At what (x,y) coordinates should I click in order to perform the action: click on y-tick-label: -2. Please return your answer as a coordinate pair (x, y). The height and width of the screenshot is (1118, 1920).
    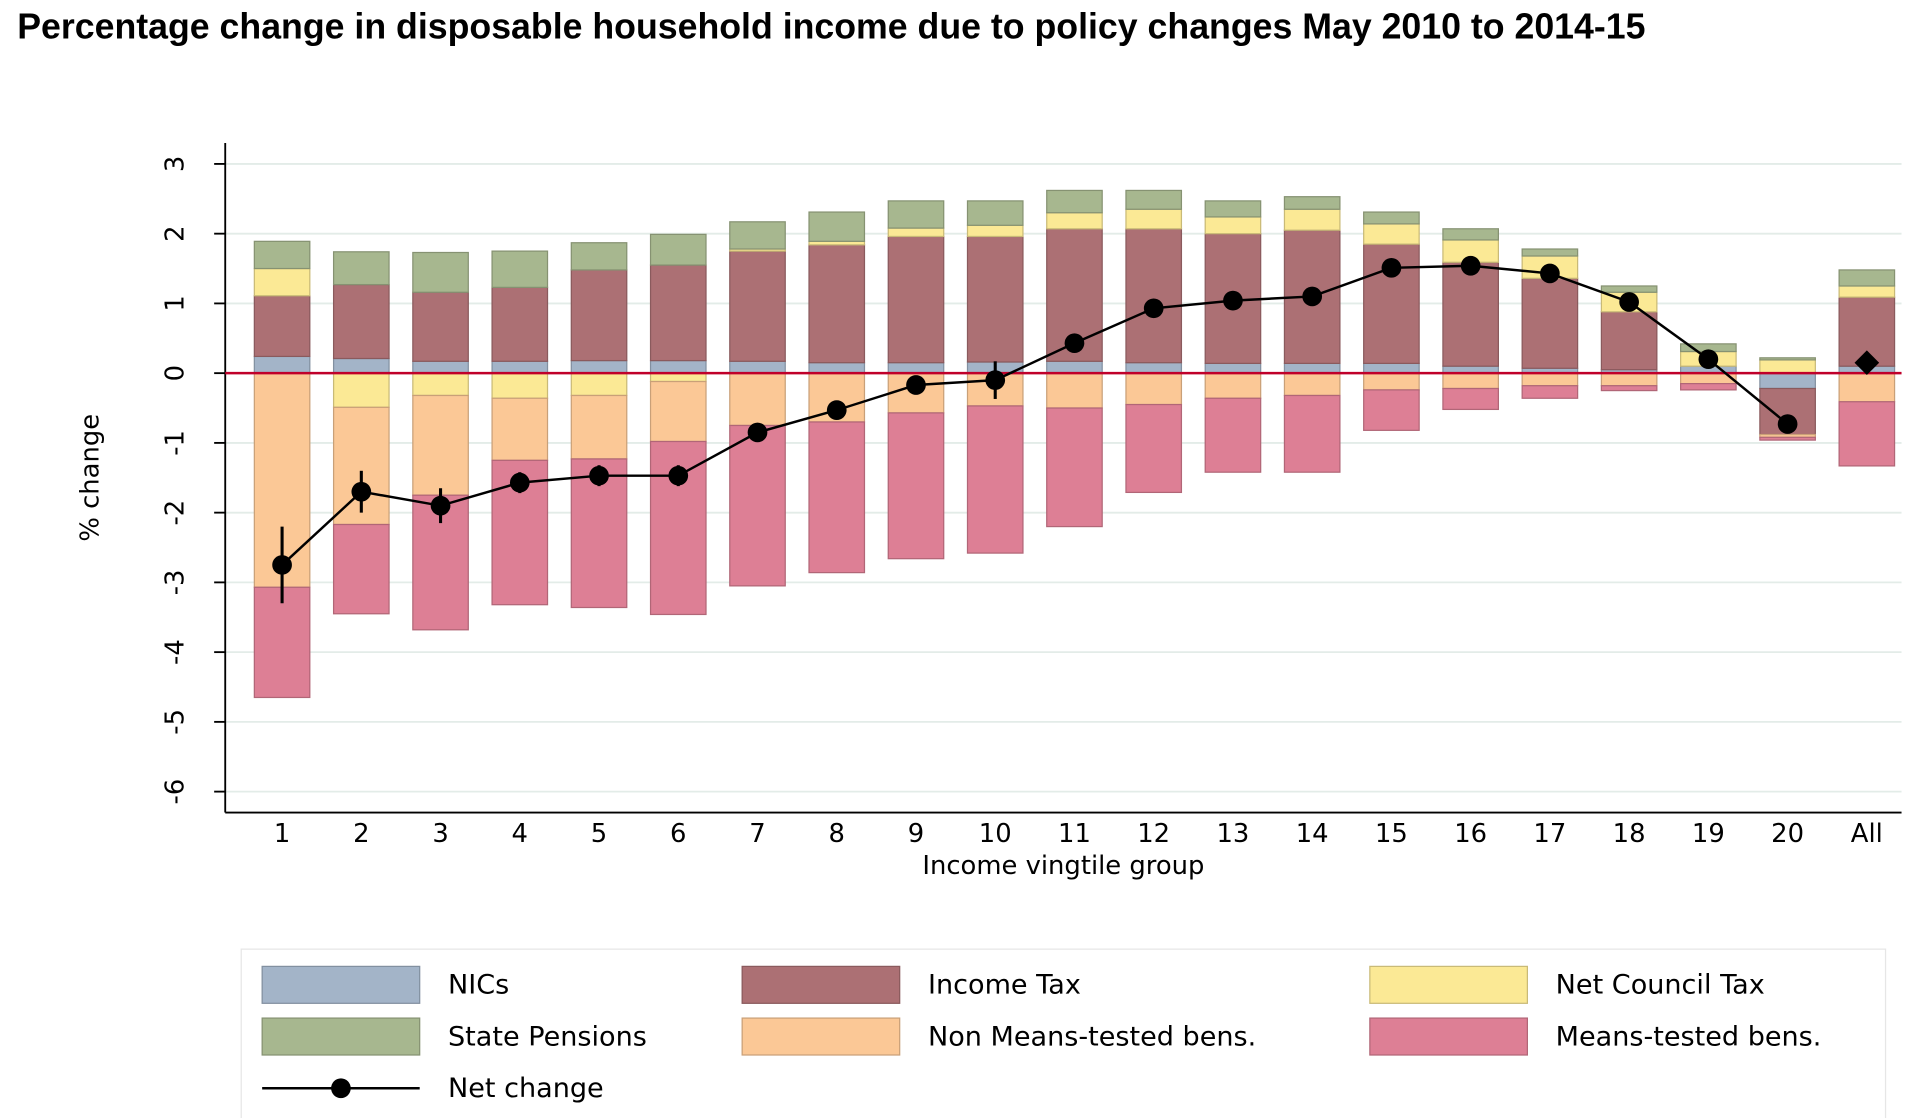
    Looking at the image, I should click on (176, 513).